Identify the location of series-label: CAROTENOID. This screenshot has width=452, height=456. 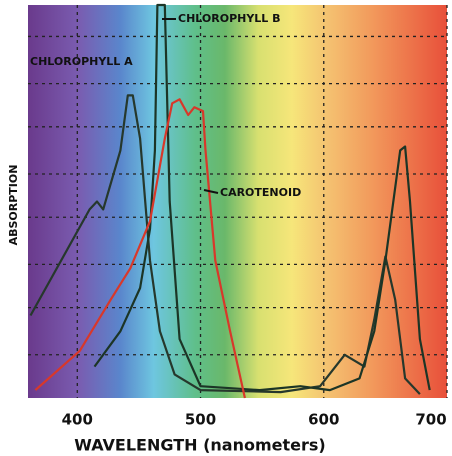
(260, 192).